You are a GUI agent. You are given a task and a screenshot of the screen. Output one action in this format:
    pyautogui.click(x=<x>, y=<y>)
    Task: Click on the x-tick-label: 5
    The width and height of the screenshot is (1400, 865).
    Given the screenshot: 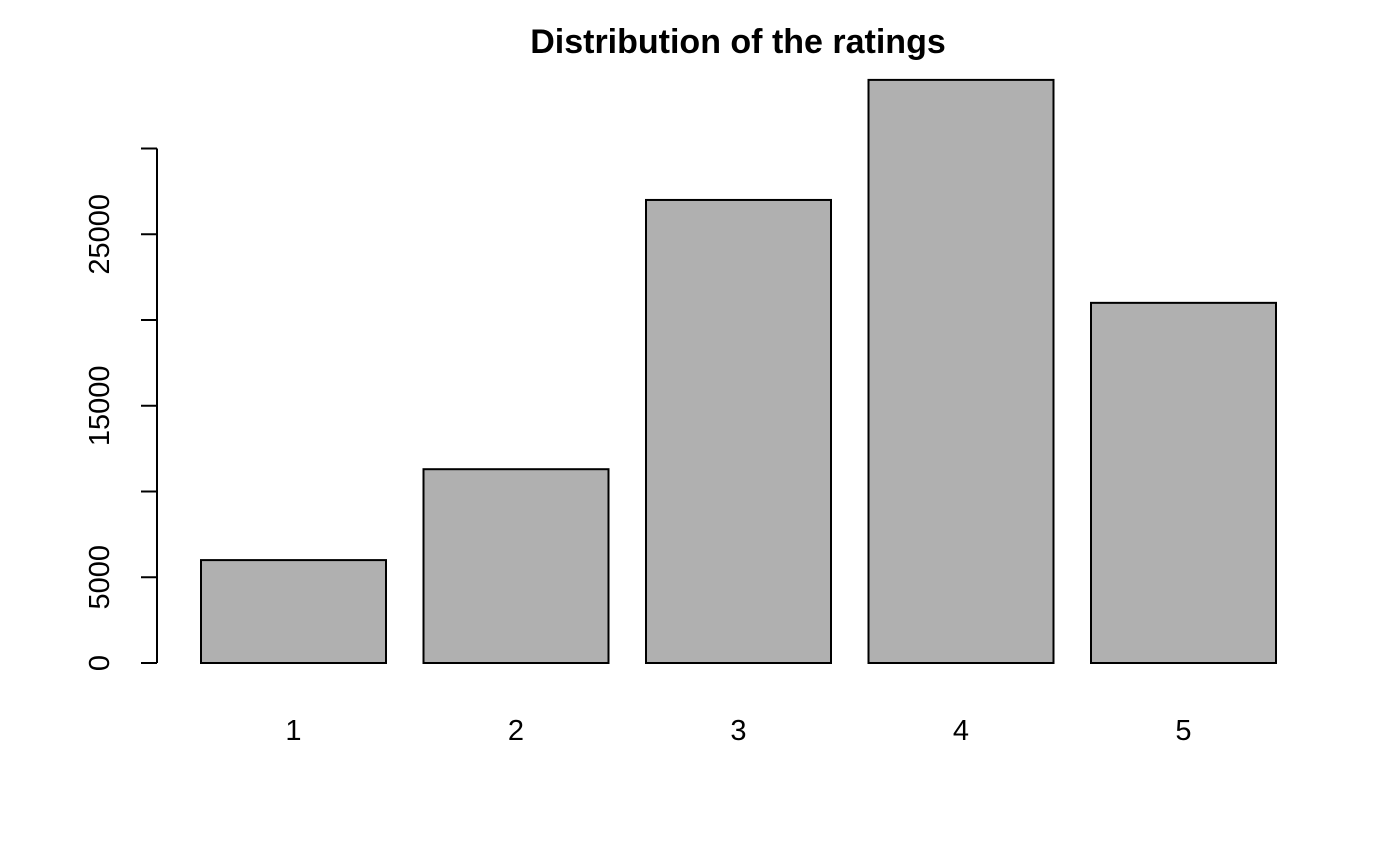 What is the action you would take?
    pyautogui.click(x=1183, y=731)
    